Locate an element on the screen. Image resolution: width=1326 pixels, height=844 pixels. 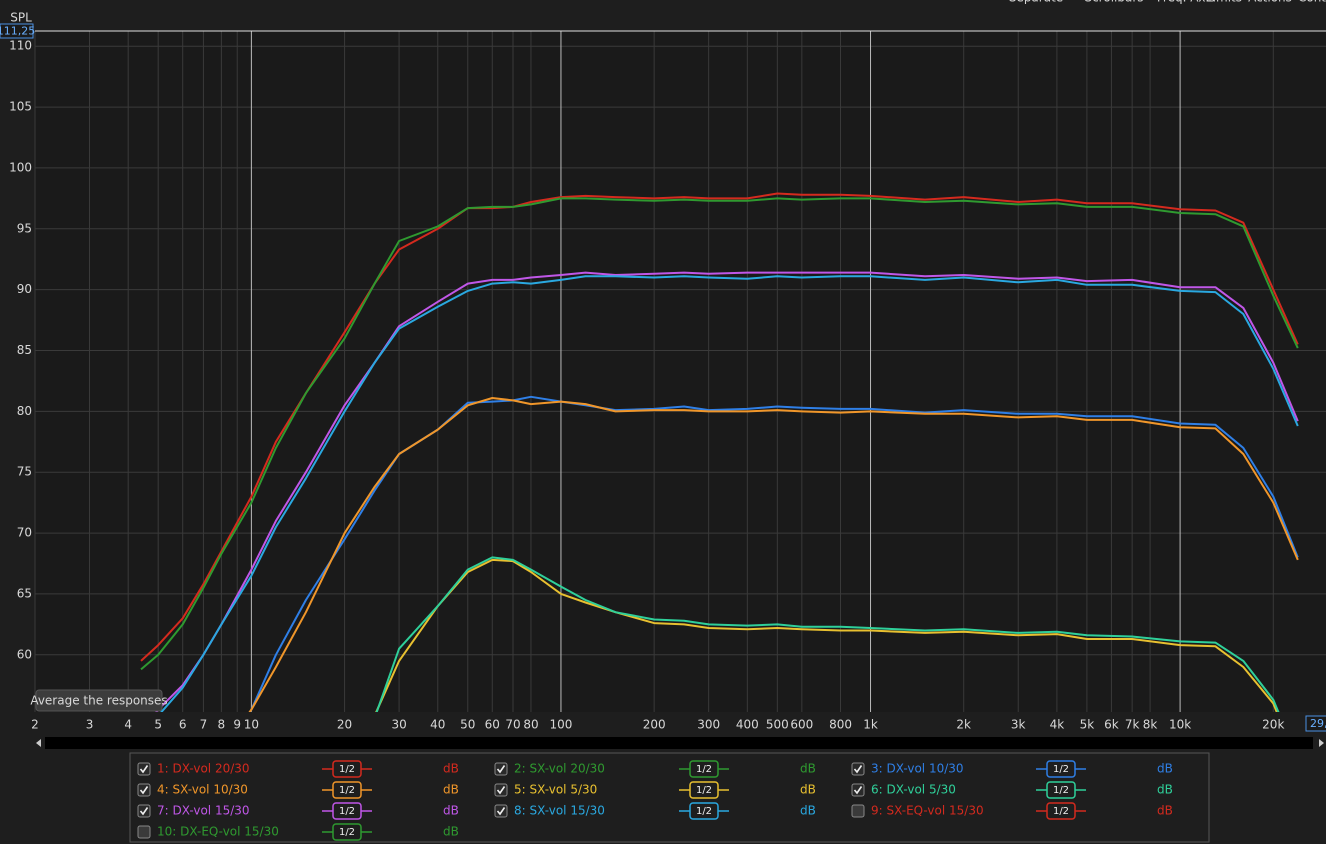
x-tick-label: 10k is located at coordinates (1180, 725).